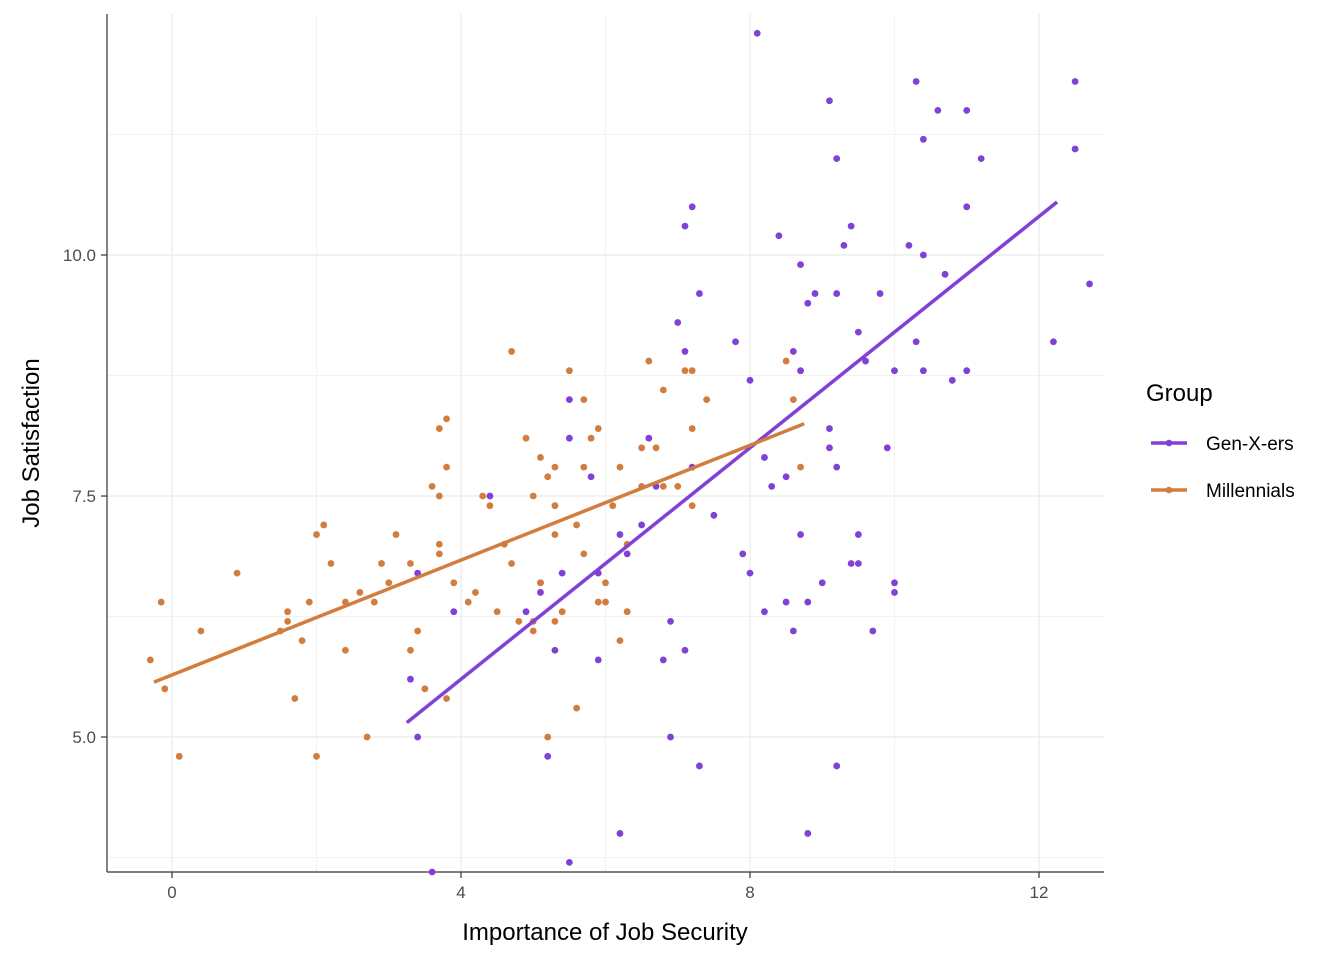 This screenshot has width=1344, height=960. What do you see at coordinates (1223, 491) in the screenshot?
I see `legend-item-millennials: Millennials` at bounding box center [1223, 491].